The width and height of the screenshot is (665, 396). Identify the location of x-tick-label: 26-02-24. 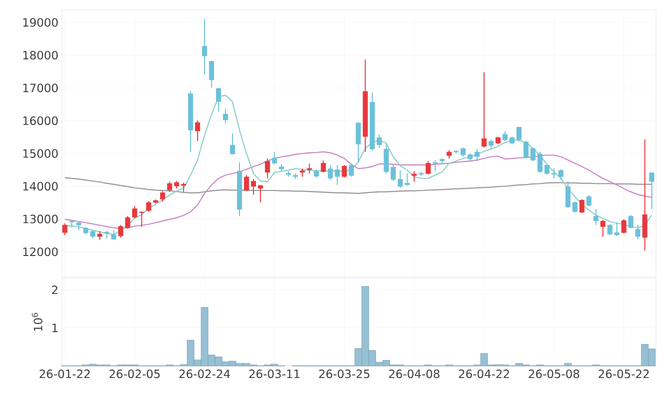
(204, 374).